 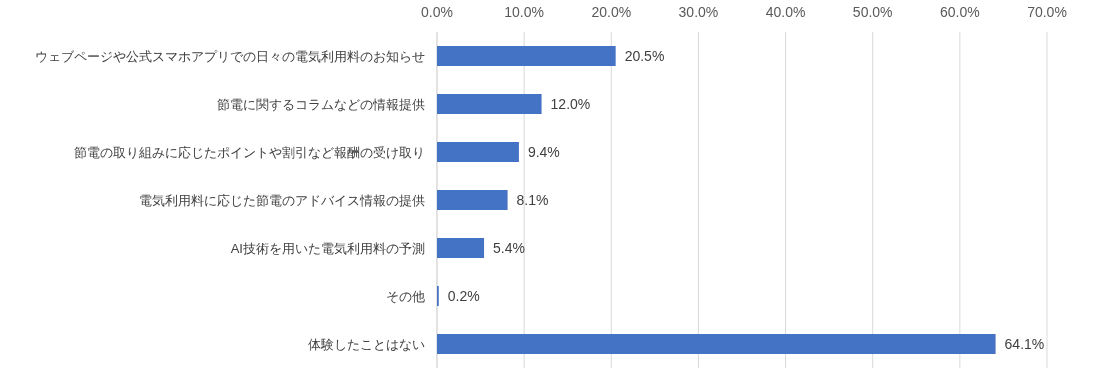 What do you see at coordinates (532, 200) in the screenshot?
I see `data-label: 8.1%` at bounding box center [532, 200].